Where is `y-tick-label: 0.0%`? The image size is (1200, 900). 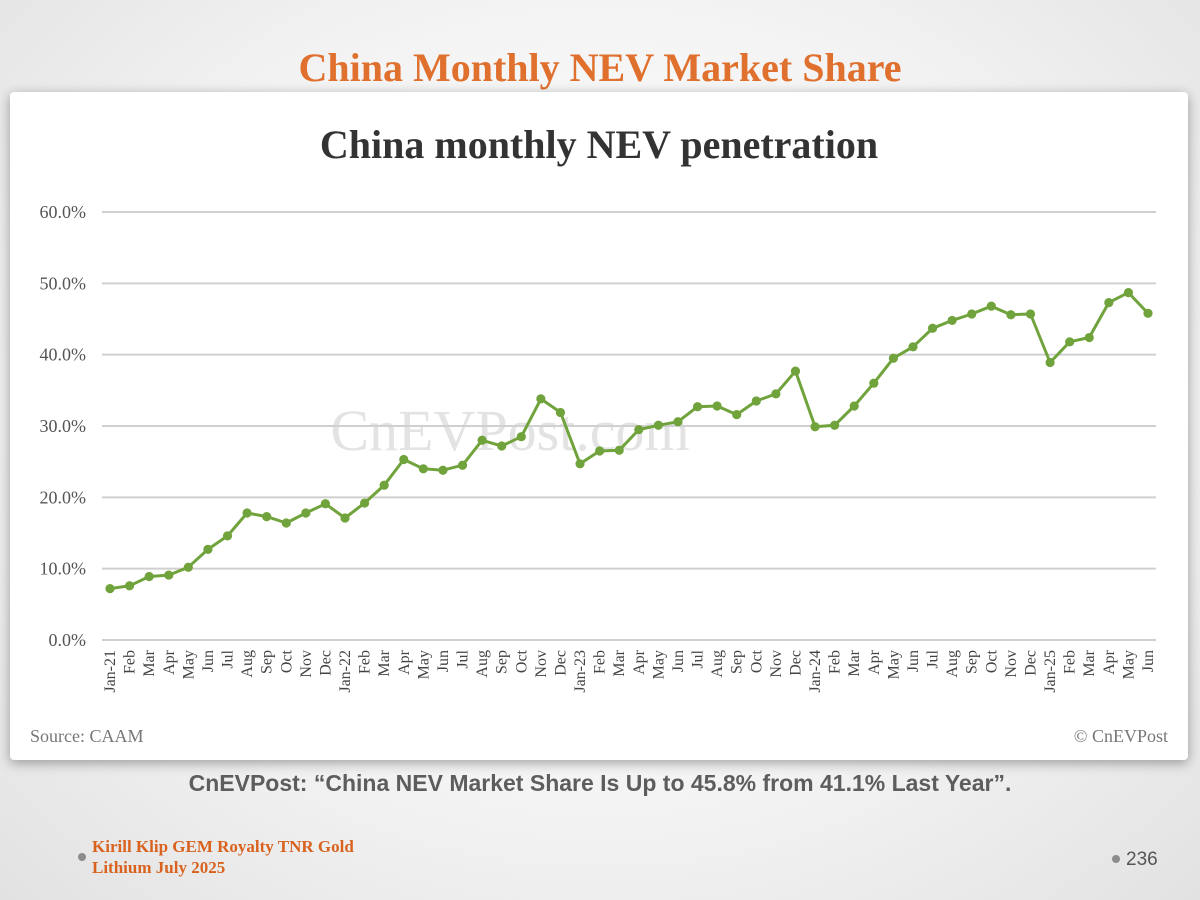
y-tick-label: 0.0% is located at coordinates (68, 640).